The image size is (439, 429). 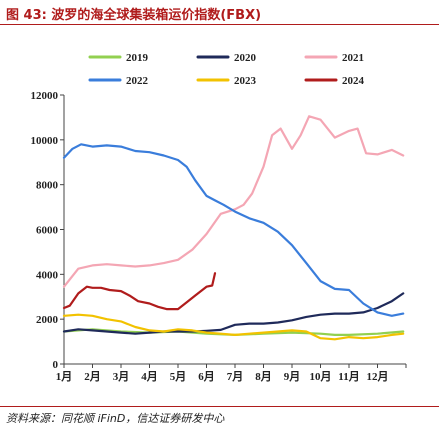 What do you see at coordinates (348, 376) in the screenshot?
I see `x-tick-label: 11月` at bounding box center [348, 376].